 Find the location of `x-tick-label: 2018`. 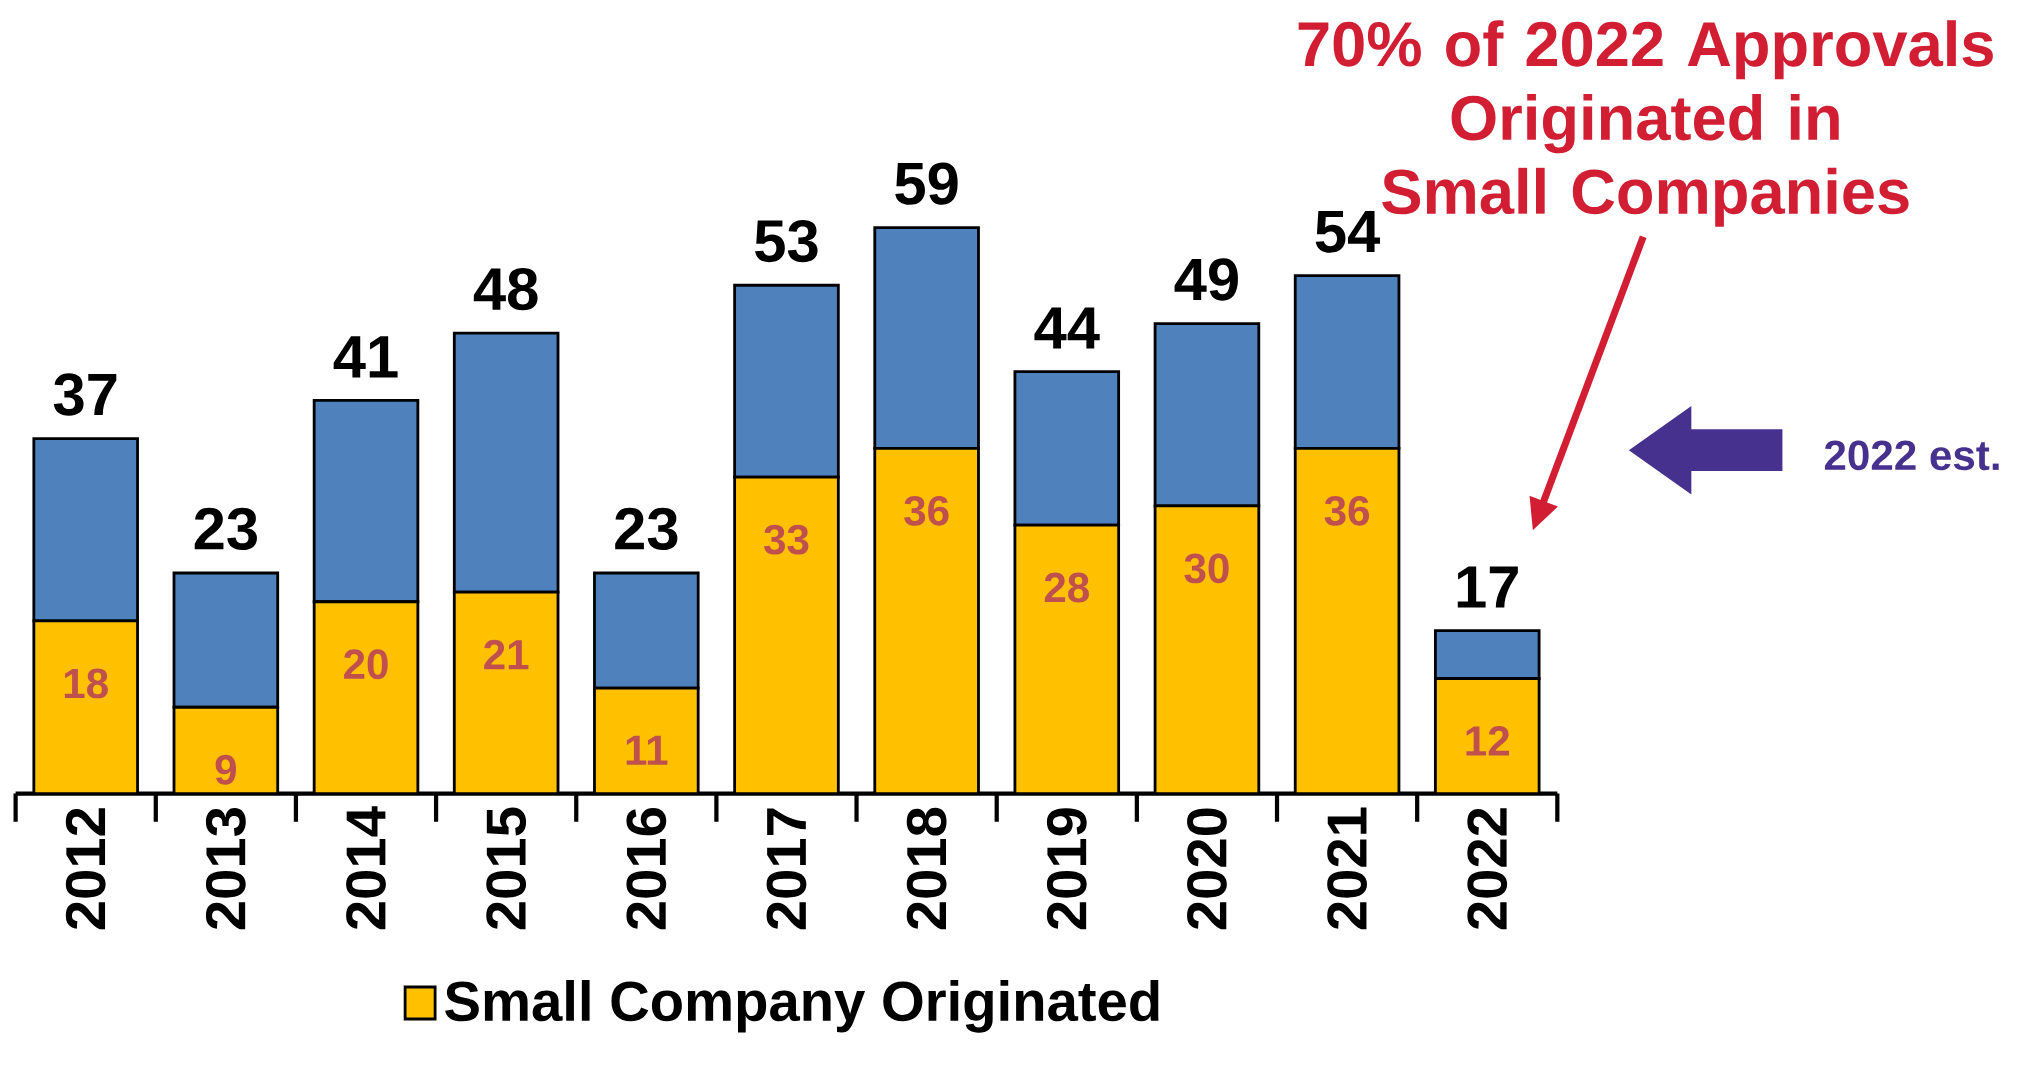

x-tick-label: 2018 is located at coordinates (926, 868).